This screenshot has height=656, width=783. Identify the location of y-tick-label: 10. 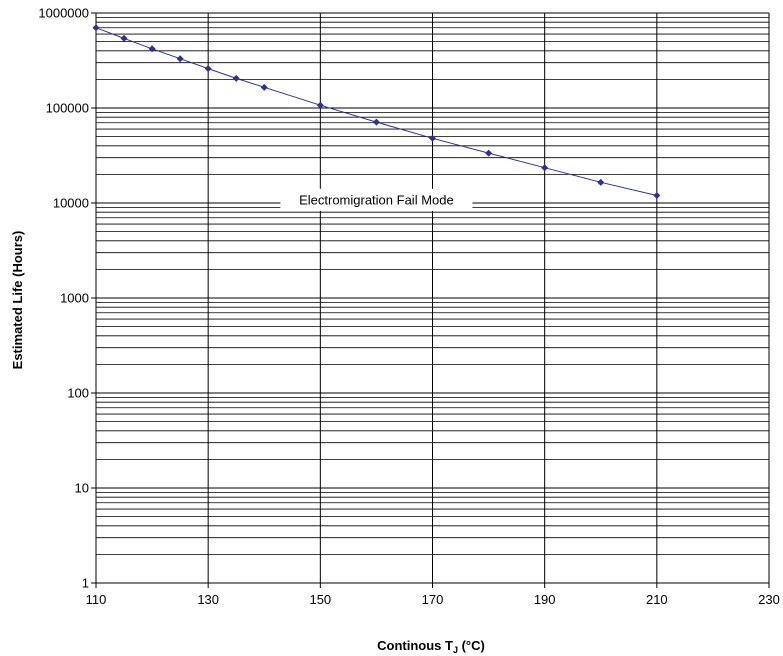
(82, 488).